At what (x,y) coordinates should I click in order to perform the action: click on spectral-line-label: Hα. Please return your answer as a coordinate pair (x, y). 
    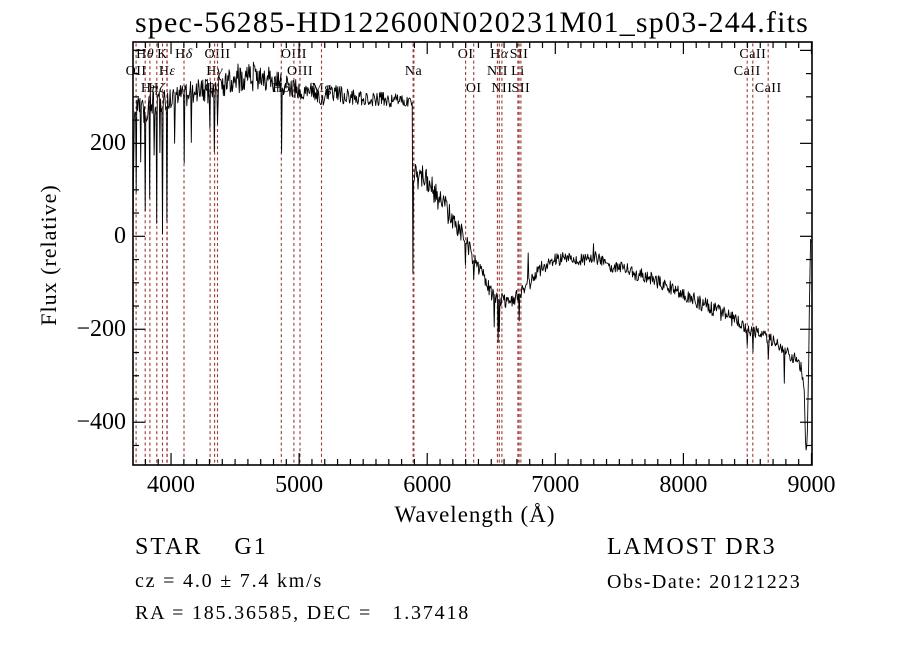
    Looking at the image, I should click on (499, 54).